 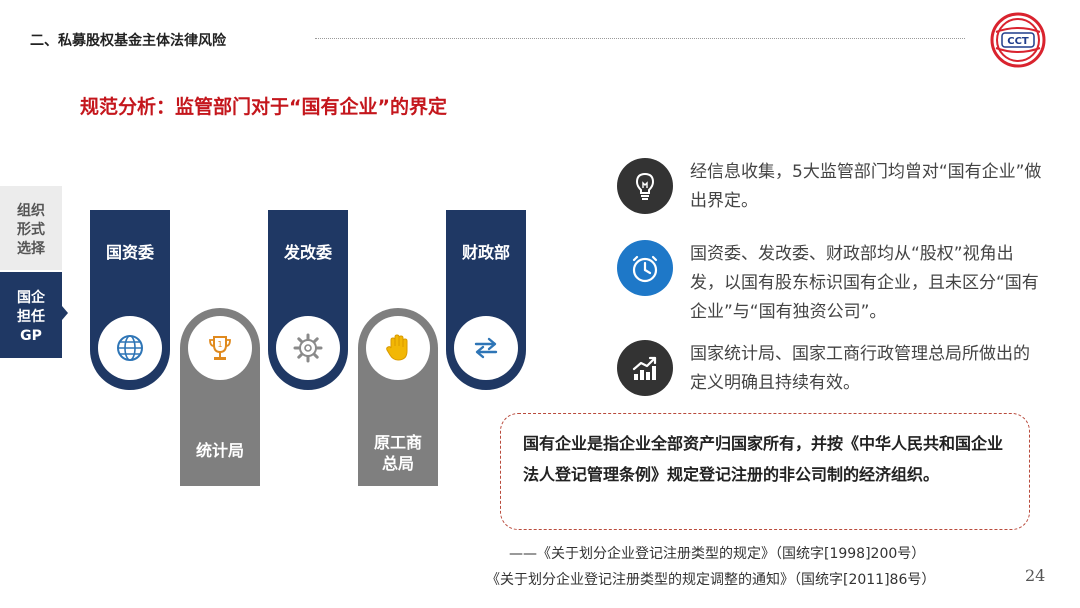 What do you see at coordinates (31, 298) in the screenshot?
I see `side-tab-line: 国企` at bounding box center [31, 298].